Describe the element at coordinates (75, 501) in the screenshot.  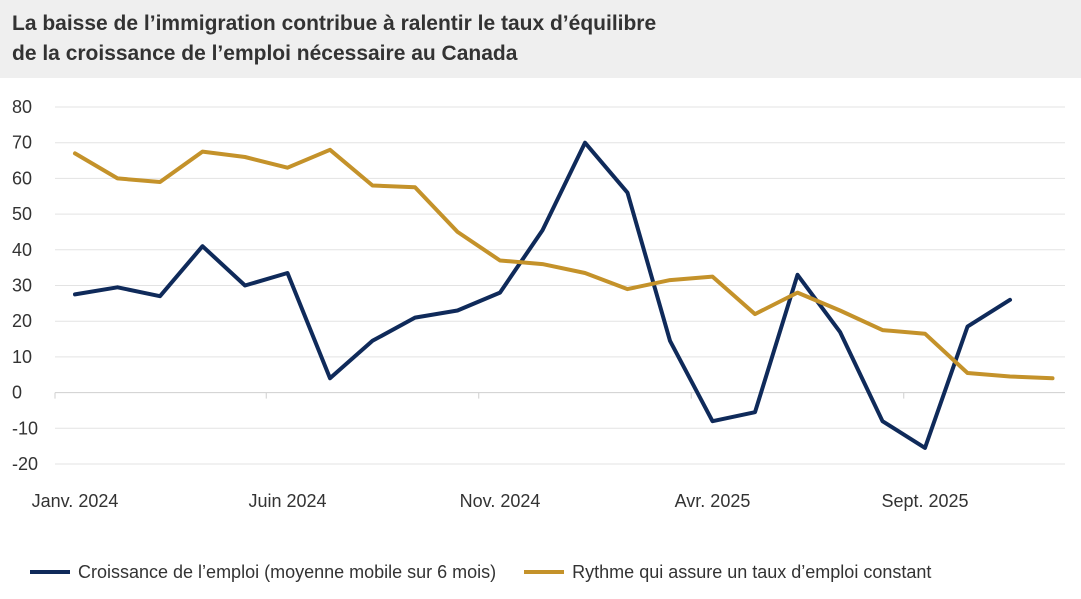
I see `x-tick-label: Janv. 2024` at that location.